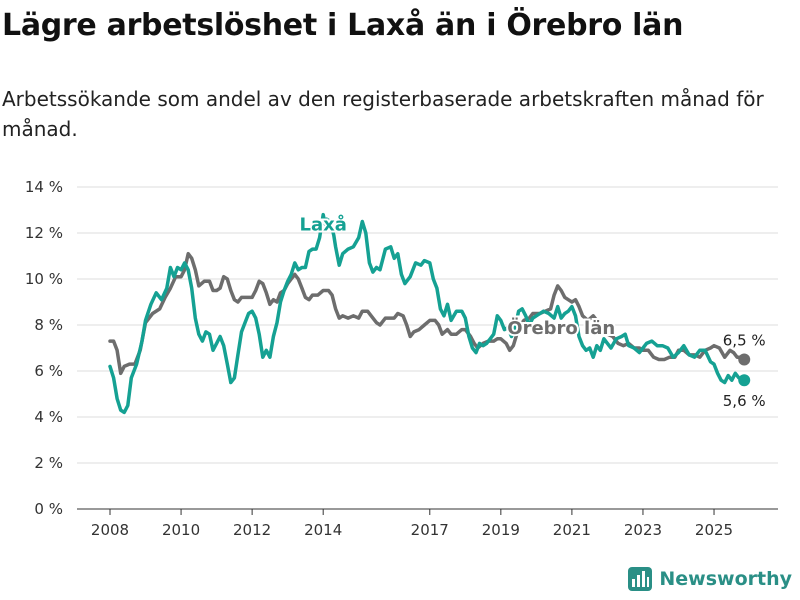  Describe the element at coordinates (744, 401) in the screenshot. I see `series-end-label-lax-: 5,6 %` at that location.